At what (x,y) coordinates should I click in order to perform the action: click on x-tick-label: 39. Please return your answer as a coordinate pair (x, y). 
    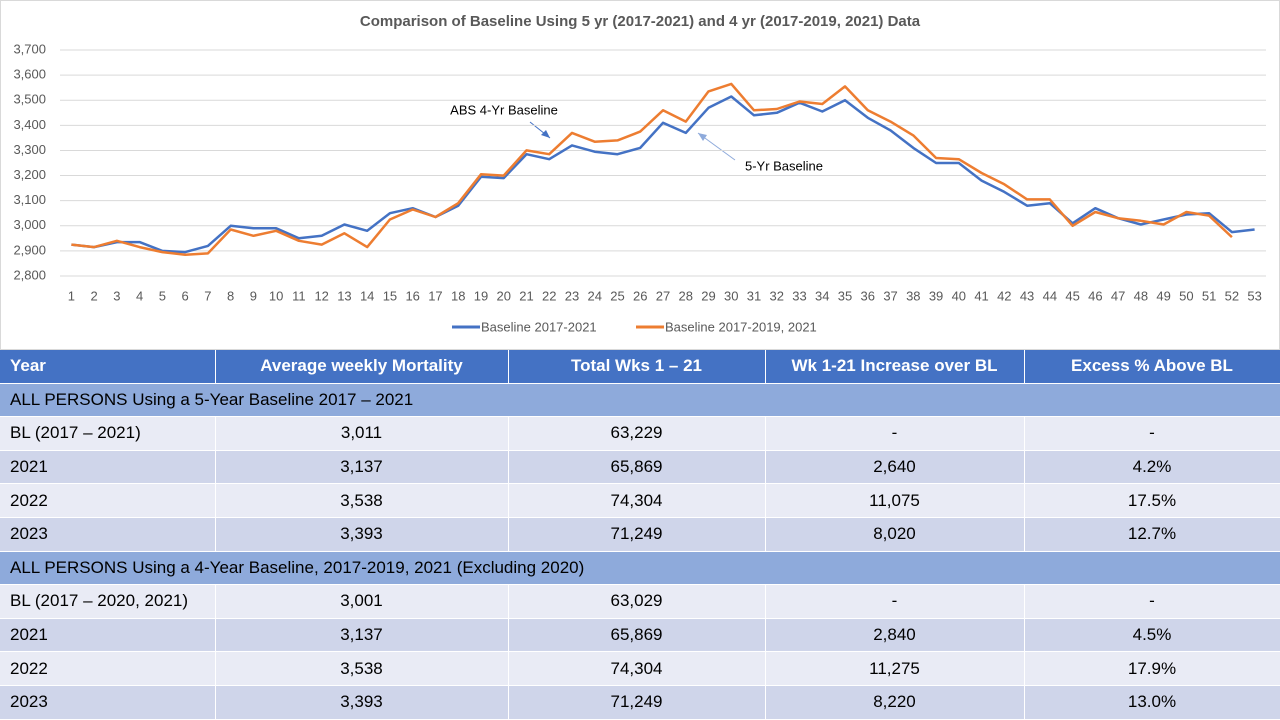
    Looking at the image, I should click on (936, 295).